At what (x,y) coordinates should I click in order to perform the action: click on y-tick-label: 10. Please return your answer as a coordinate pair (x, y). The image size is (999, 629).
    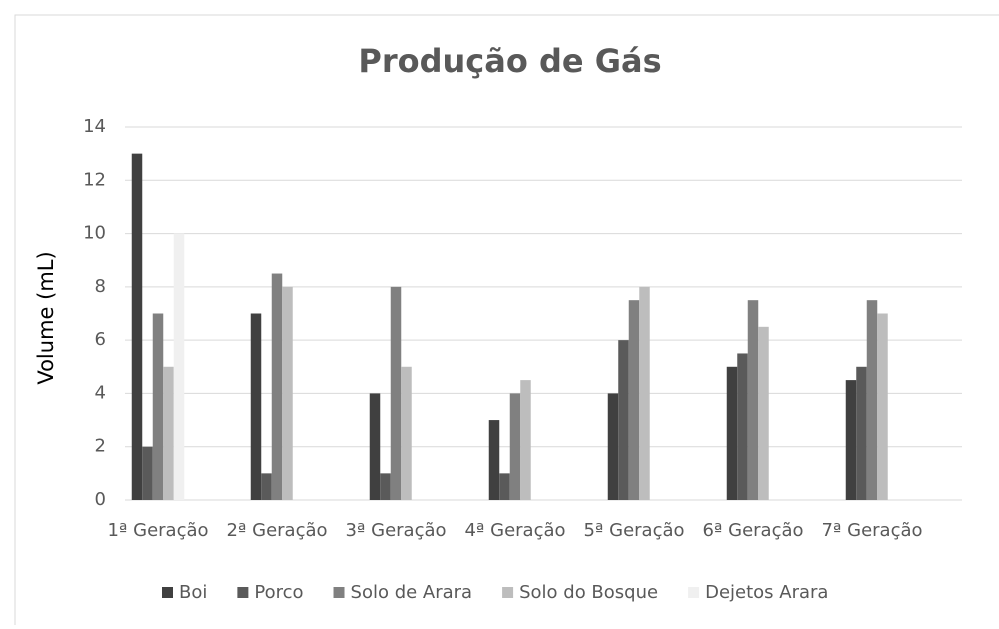
    Looking at the image, I should click on (94, 233).